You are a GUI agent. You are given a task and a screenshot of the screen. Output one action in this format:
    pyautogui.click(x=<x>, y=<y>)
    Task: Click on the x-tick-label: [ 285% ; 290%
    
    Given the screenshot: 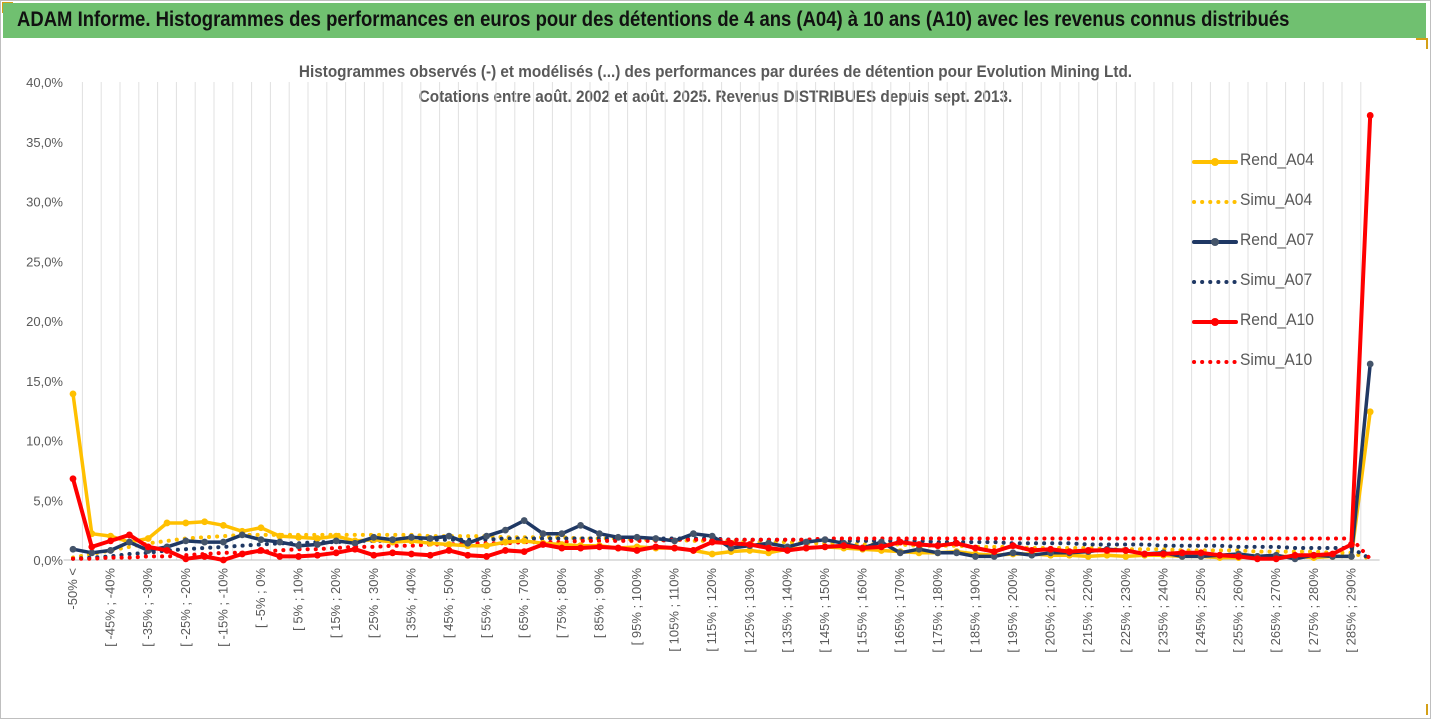 What is the action you would take?
    pyautogui.click(x=1350, y=610)
    